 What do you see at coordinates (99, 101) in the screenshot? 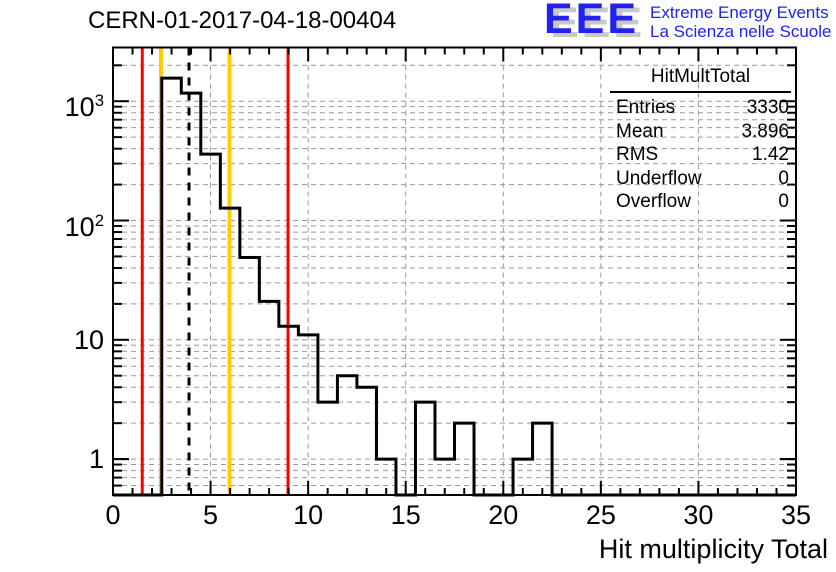
I see `y-tick-exponent: 3` at bounding box center [99, 101].